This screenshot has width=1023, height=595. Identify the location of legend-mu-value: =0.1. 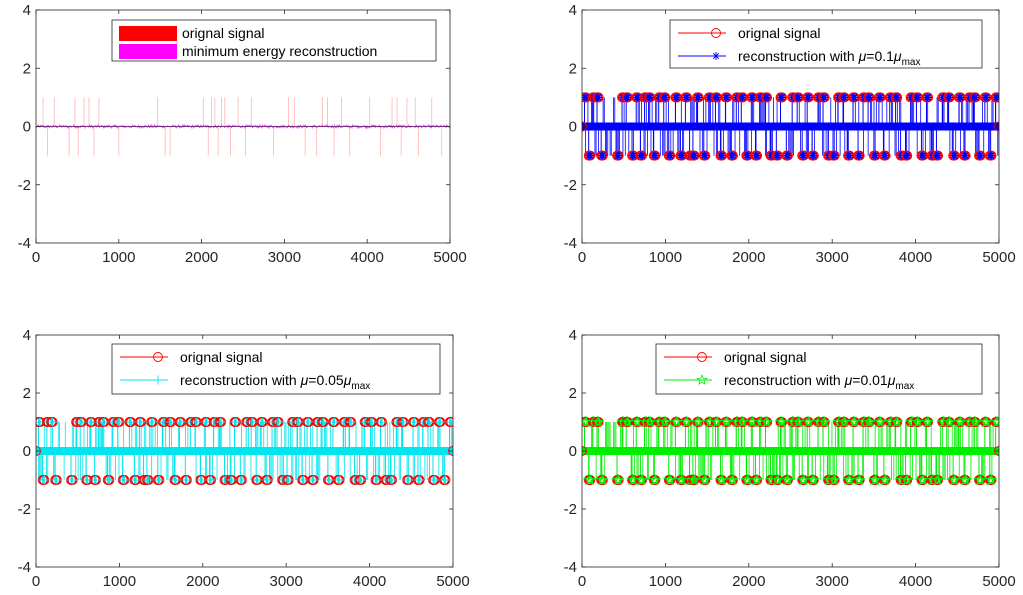
(880, 56).